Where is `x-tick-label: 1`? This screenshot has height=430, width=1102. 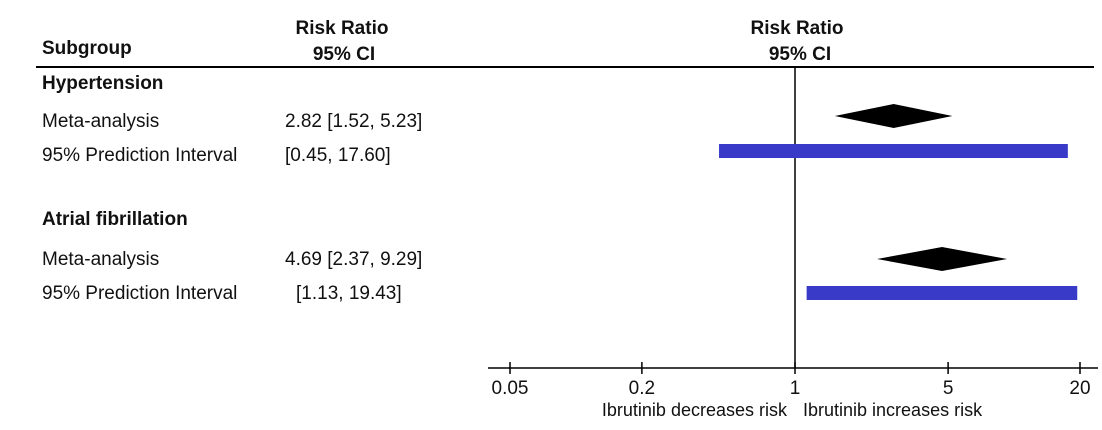
x-tick-label: 1 is located at coordinates (795, 388).